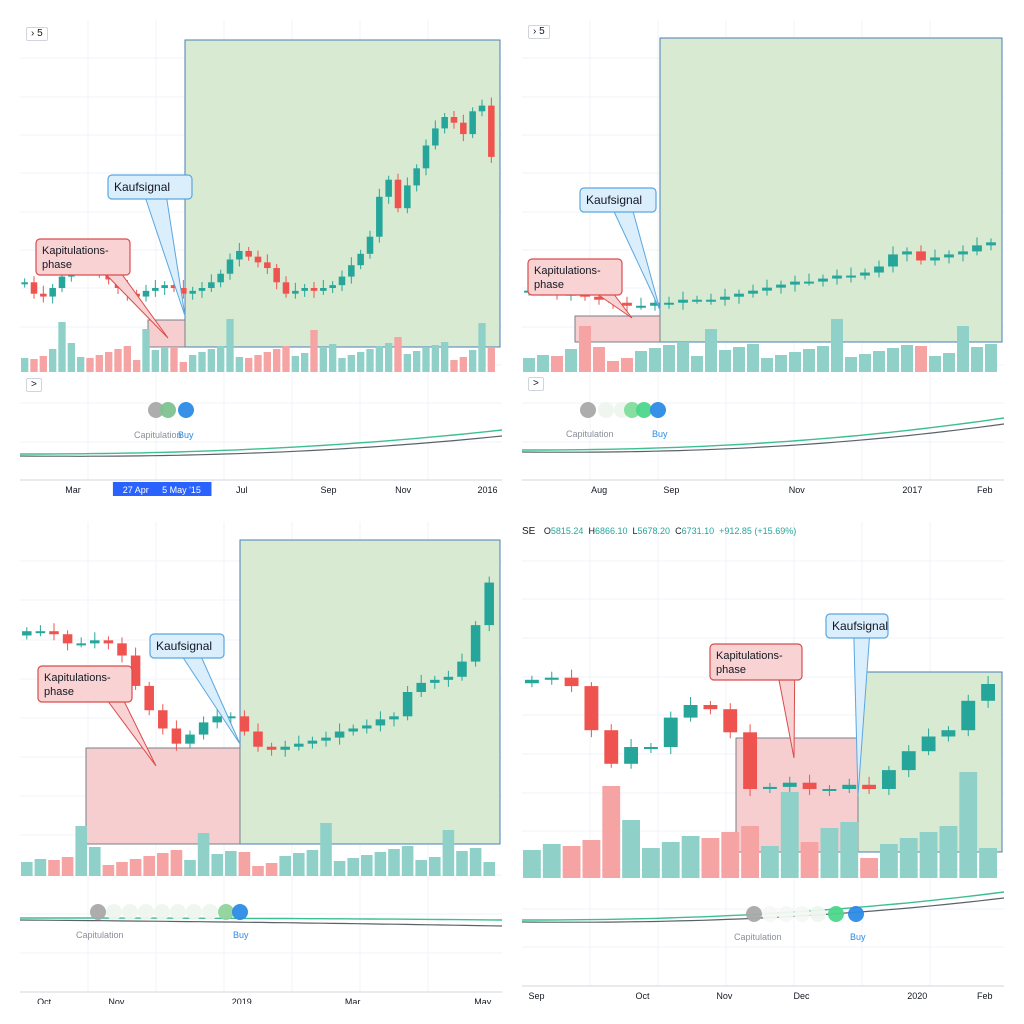  I want to click on interval-badge-tl: › 5, so click(37, 34).